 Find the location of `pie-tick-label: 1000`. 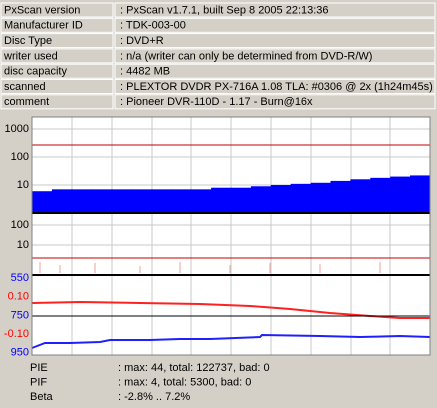

pie-tick-label: 1000 is located at coordinates (17, 129).